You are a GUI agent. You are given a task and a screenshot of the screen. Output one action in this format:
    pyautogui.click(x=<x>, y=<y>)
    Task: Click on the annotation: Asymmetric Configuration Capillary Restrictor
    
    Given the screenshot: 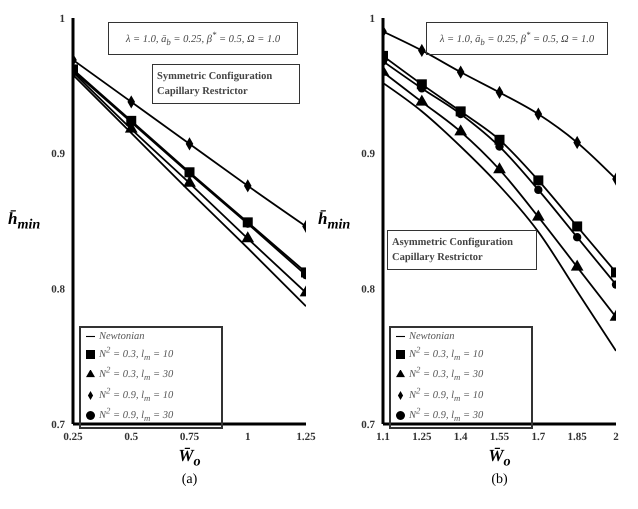 What is the action you would take?
    pyautogui.click(x=453, y=250)
    